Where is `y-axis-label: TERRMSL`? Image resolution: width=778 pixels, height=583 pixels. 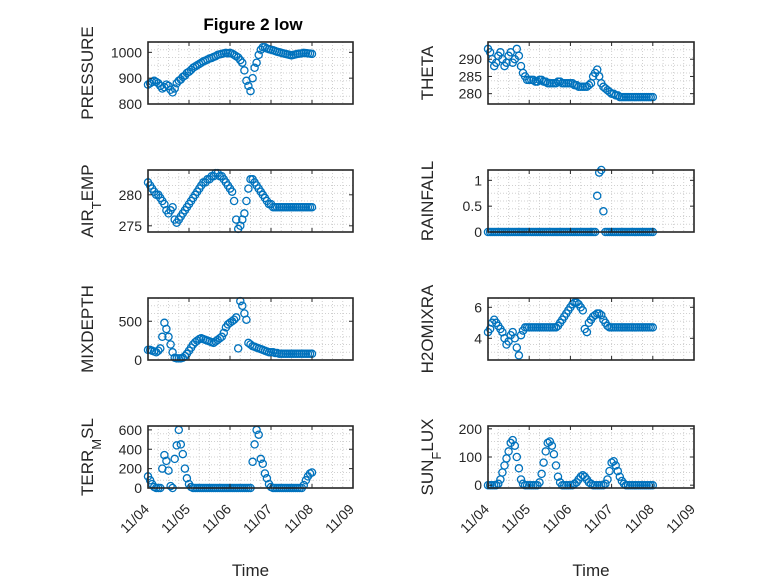 y-axis-label: TERRMSL is located at coordinates (91, 457).